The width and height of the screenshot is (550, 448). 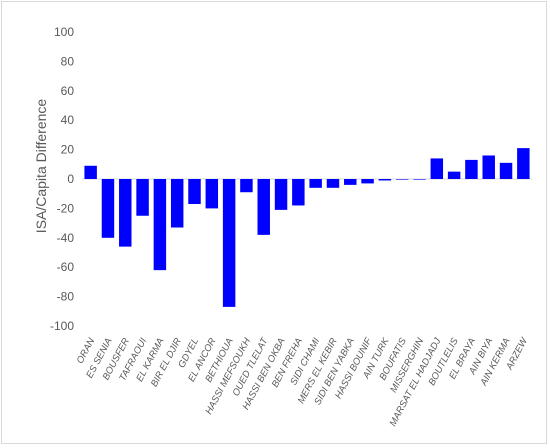 What do you see at coordinates (68, 120) in the screenshot?
I see `y-tick-label: 40` at bounding box center [68, 120].